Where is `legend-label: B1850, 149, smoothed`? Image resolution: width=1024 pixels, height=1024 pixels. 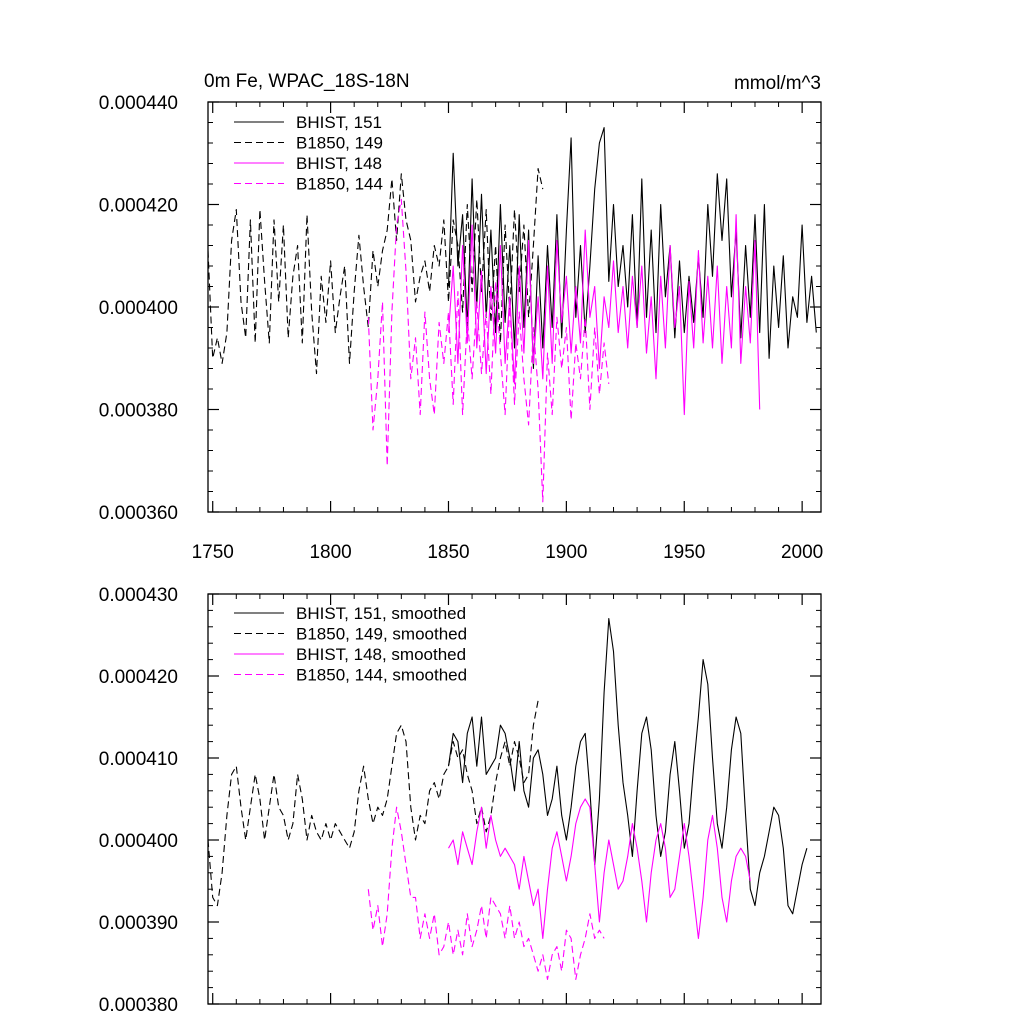
legend-label: B1850, 149, smoothed is located at coordinates (381, 634).